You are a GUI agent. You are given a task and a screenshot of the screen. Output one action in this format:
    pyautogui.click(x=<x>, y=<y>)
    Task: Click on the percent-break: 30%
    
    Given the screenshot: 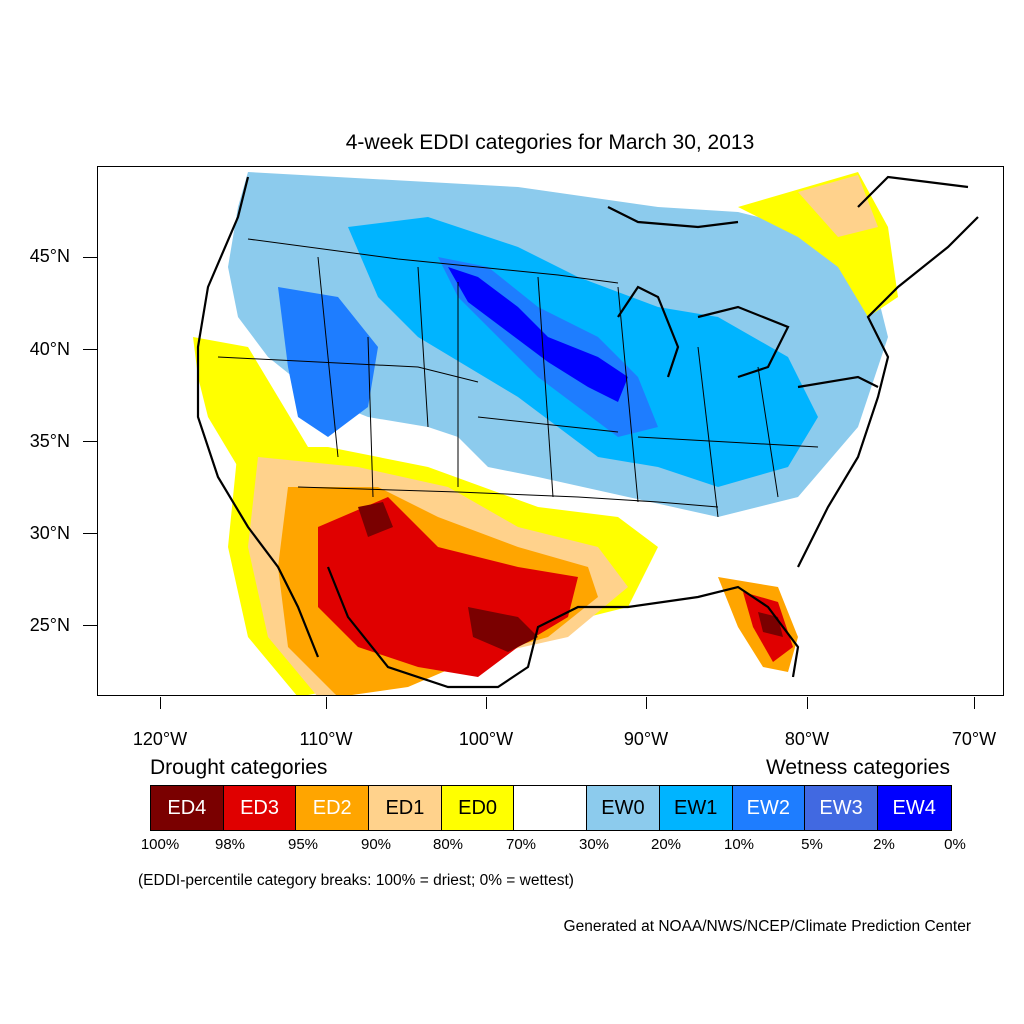 What is the action you would take?
    pyautogui.click(x=594, y=844)
    